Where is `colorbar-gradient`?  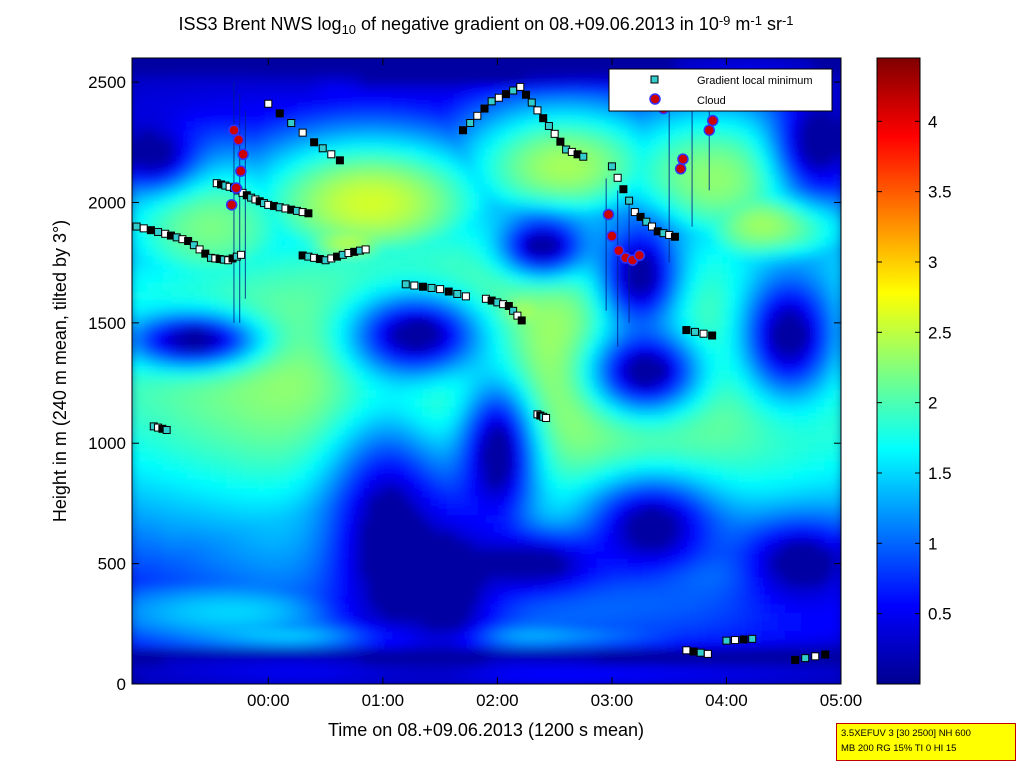
colorbar-gradient is located at coordinates (898, 371).